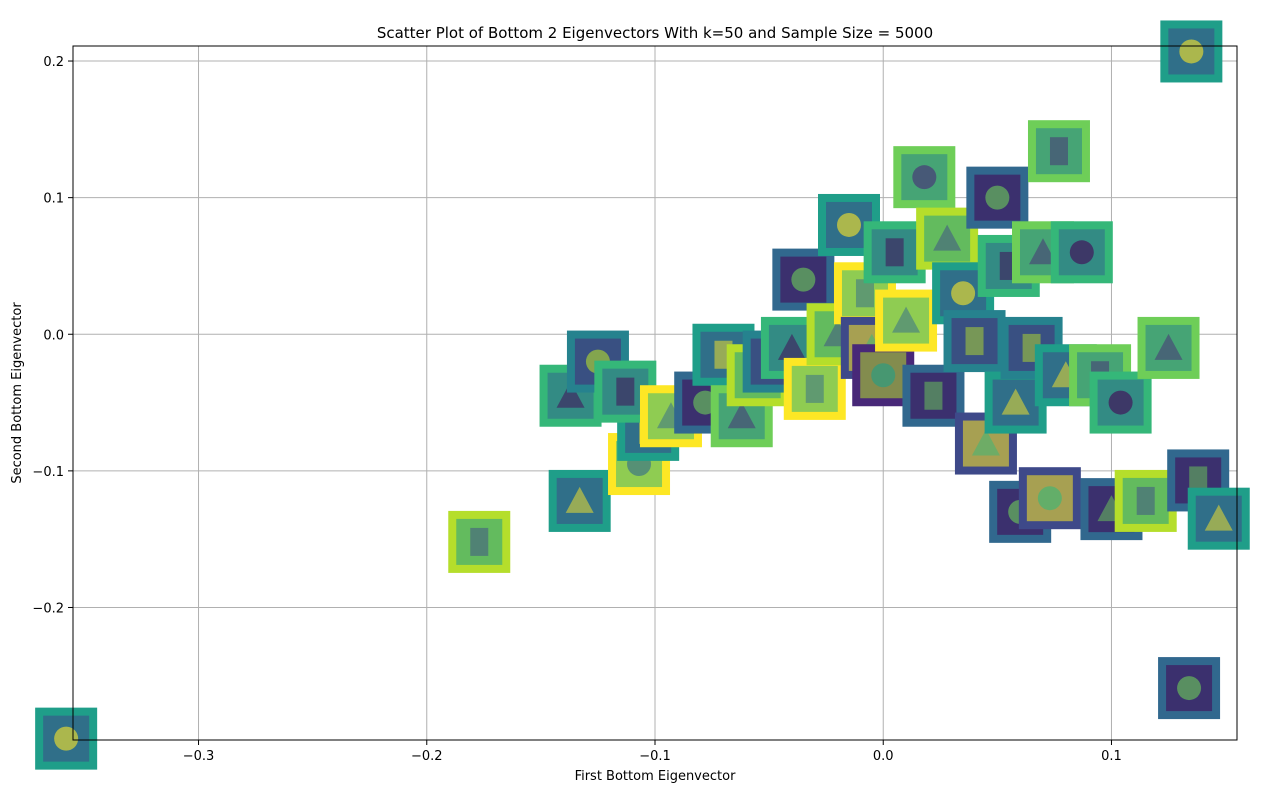  I want to click on x-tick-label: −0.2, so click(427, 756).